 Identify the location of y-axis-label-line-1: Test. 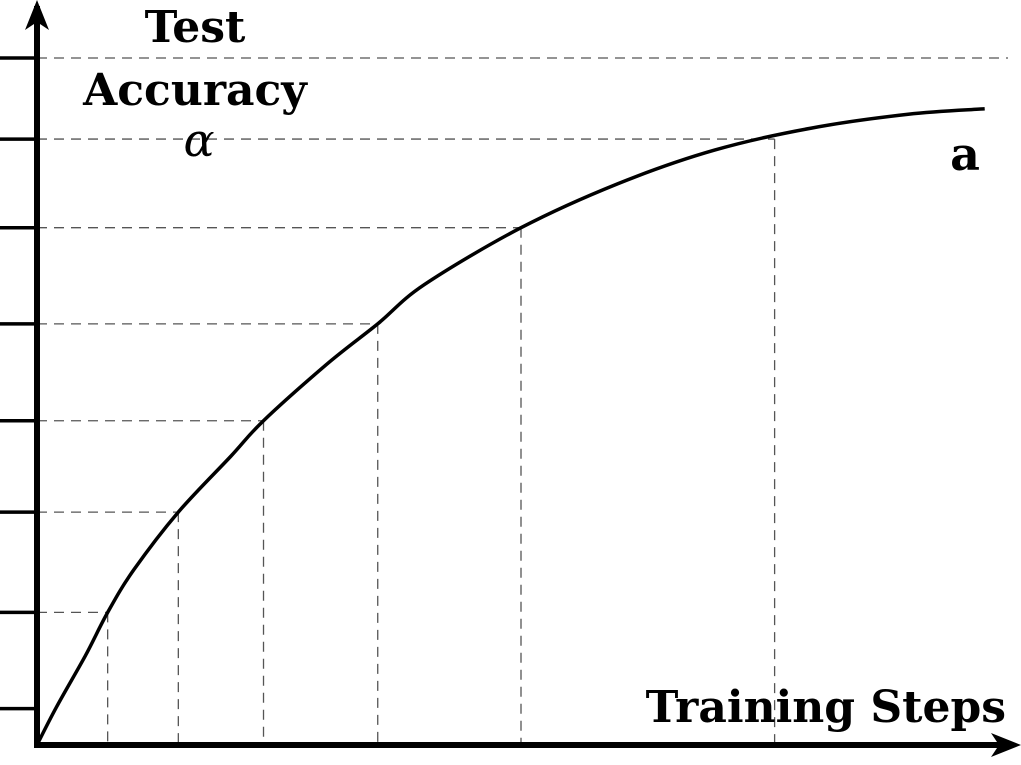
(195, 27).